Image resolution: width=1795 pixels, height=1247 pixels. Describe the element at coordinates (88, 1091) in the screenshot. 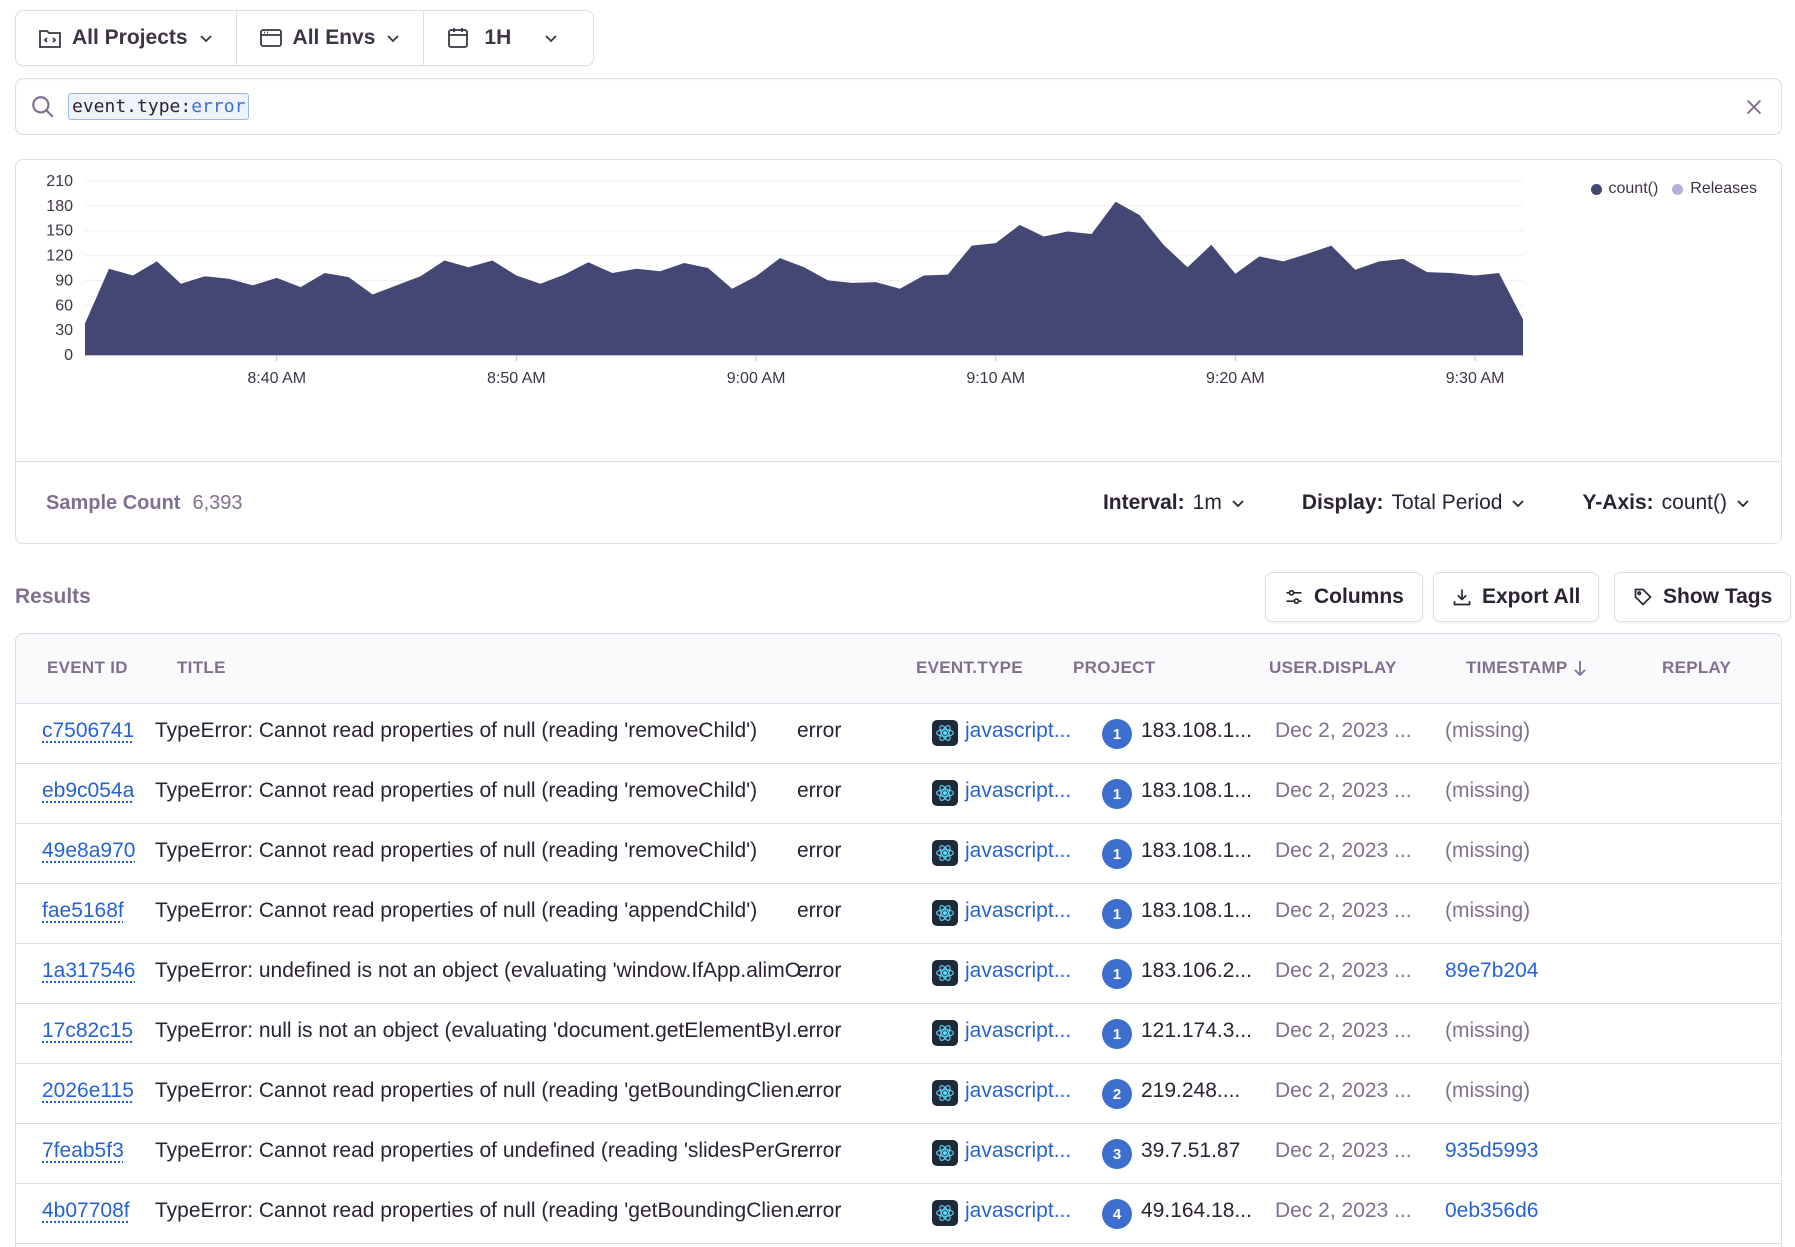

I see `event-id-link: 2026e115` at that location.